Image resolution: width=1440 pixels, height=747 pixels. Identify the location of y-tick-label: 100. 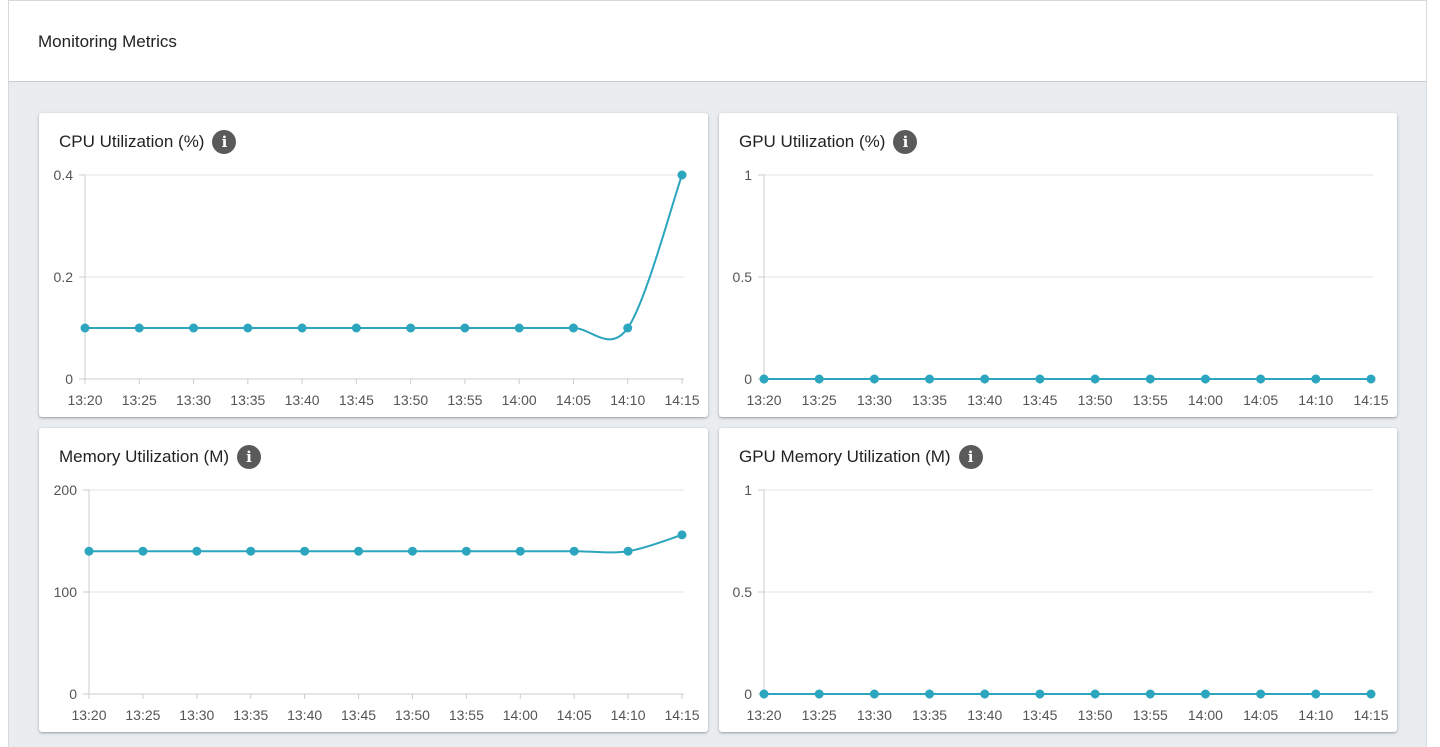
(66, 592).